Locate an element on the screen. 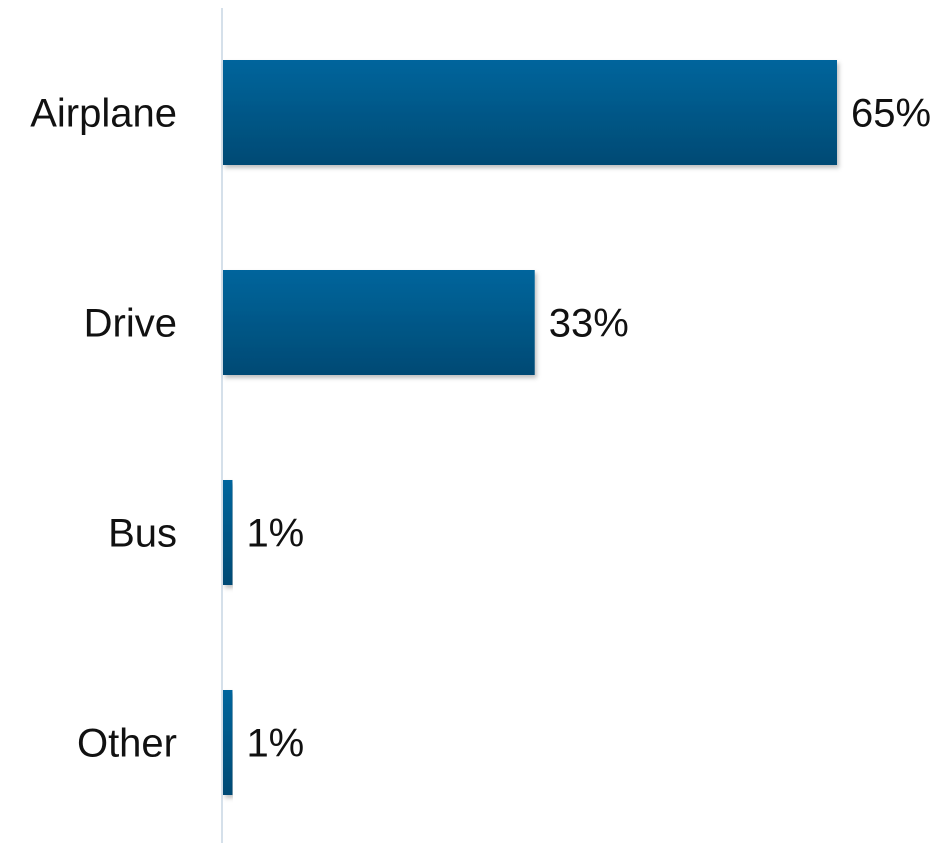 The width and height of the screenshot is (939, 843). value-label-drive: 33% is located at coordinates (589, 324).